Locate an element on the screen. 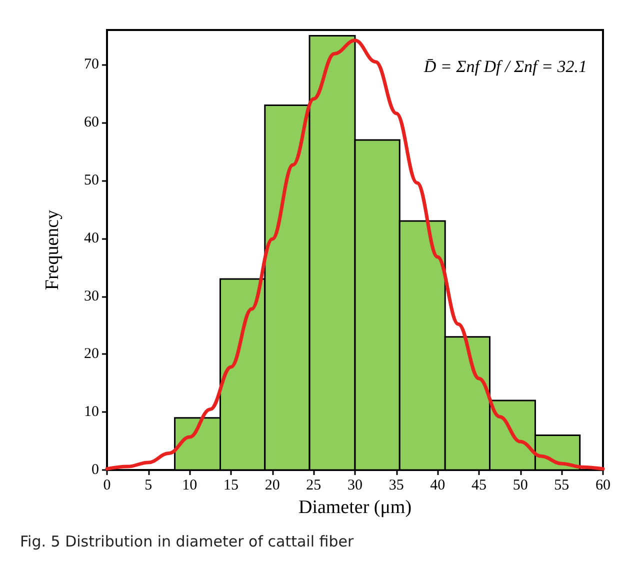 The width and height of the screenshot is (637, 573). x-tick-label: 45 is located at coordinates (479, 486).